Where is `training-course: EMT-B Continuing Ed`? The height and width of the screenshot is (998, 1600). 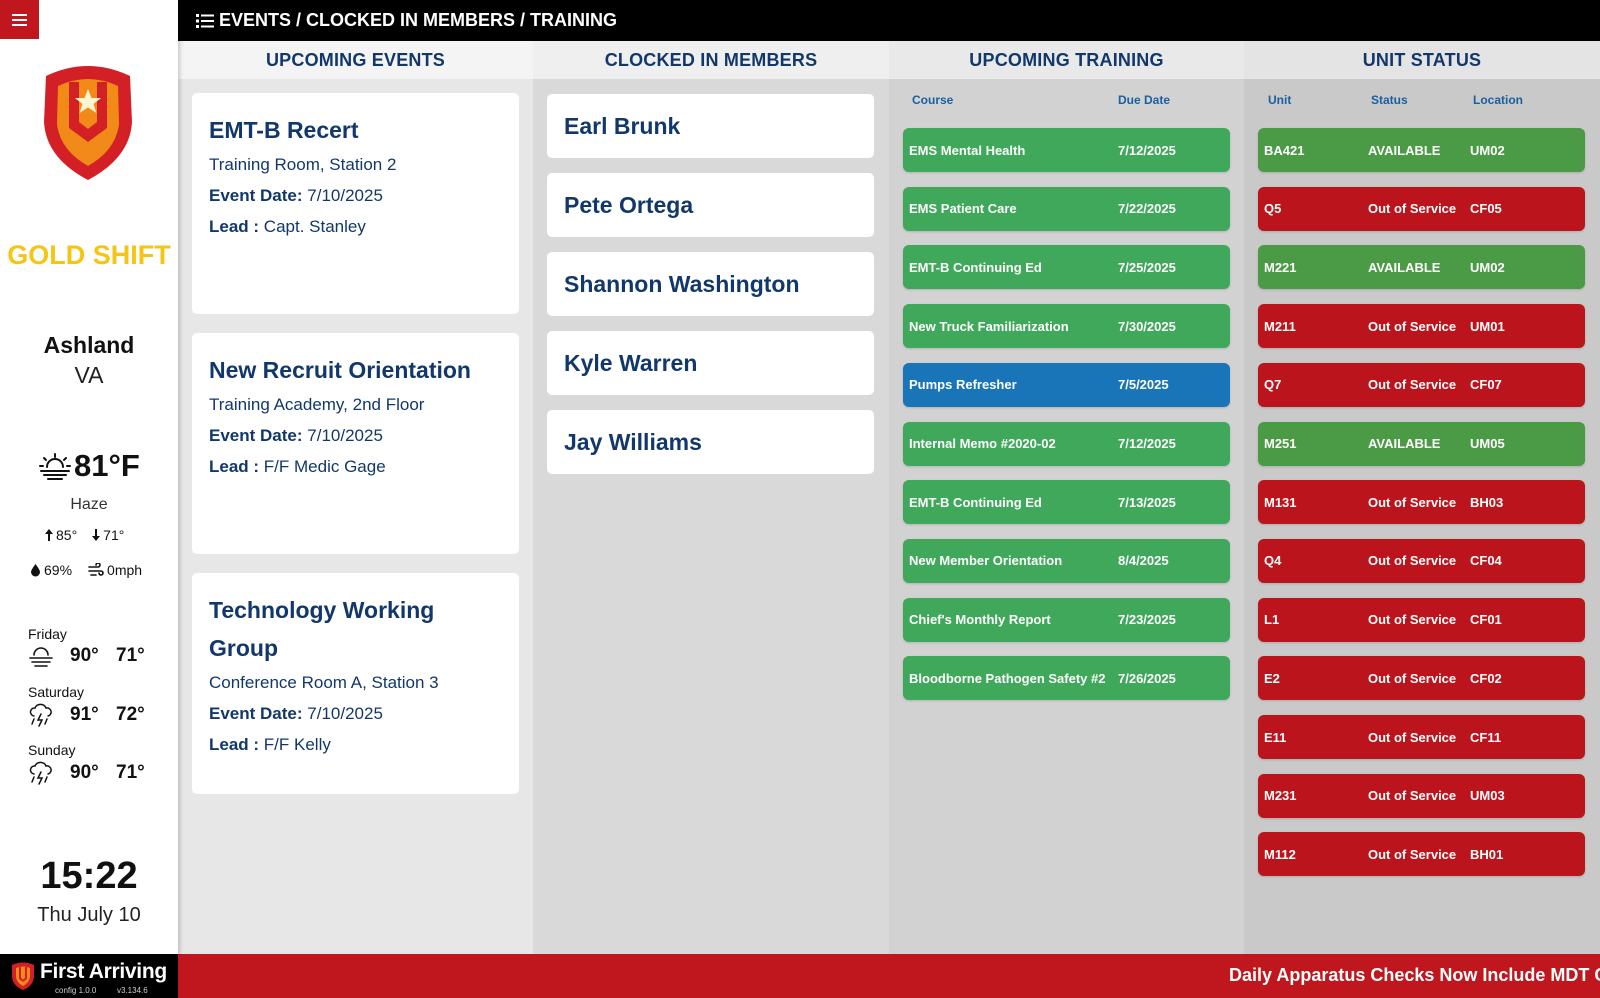 training-course: EMT-B Continuing Ed is located at coordinates (975, 267).